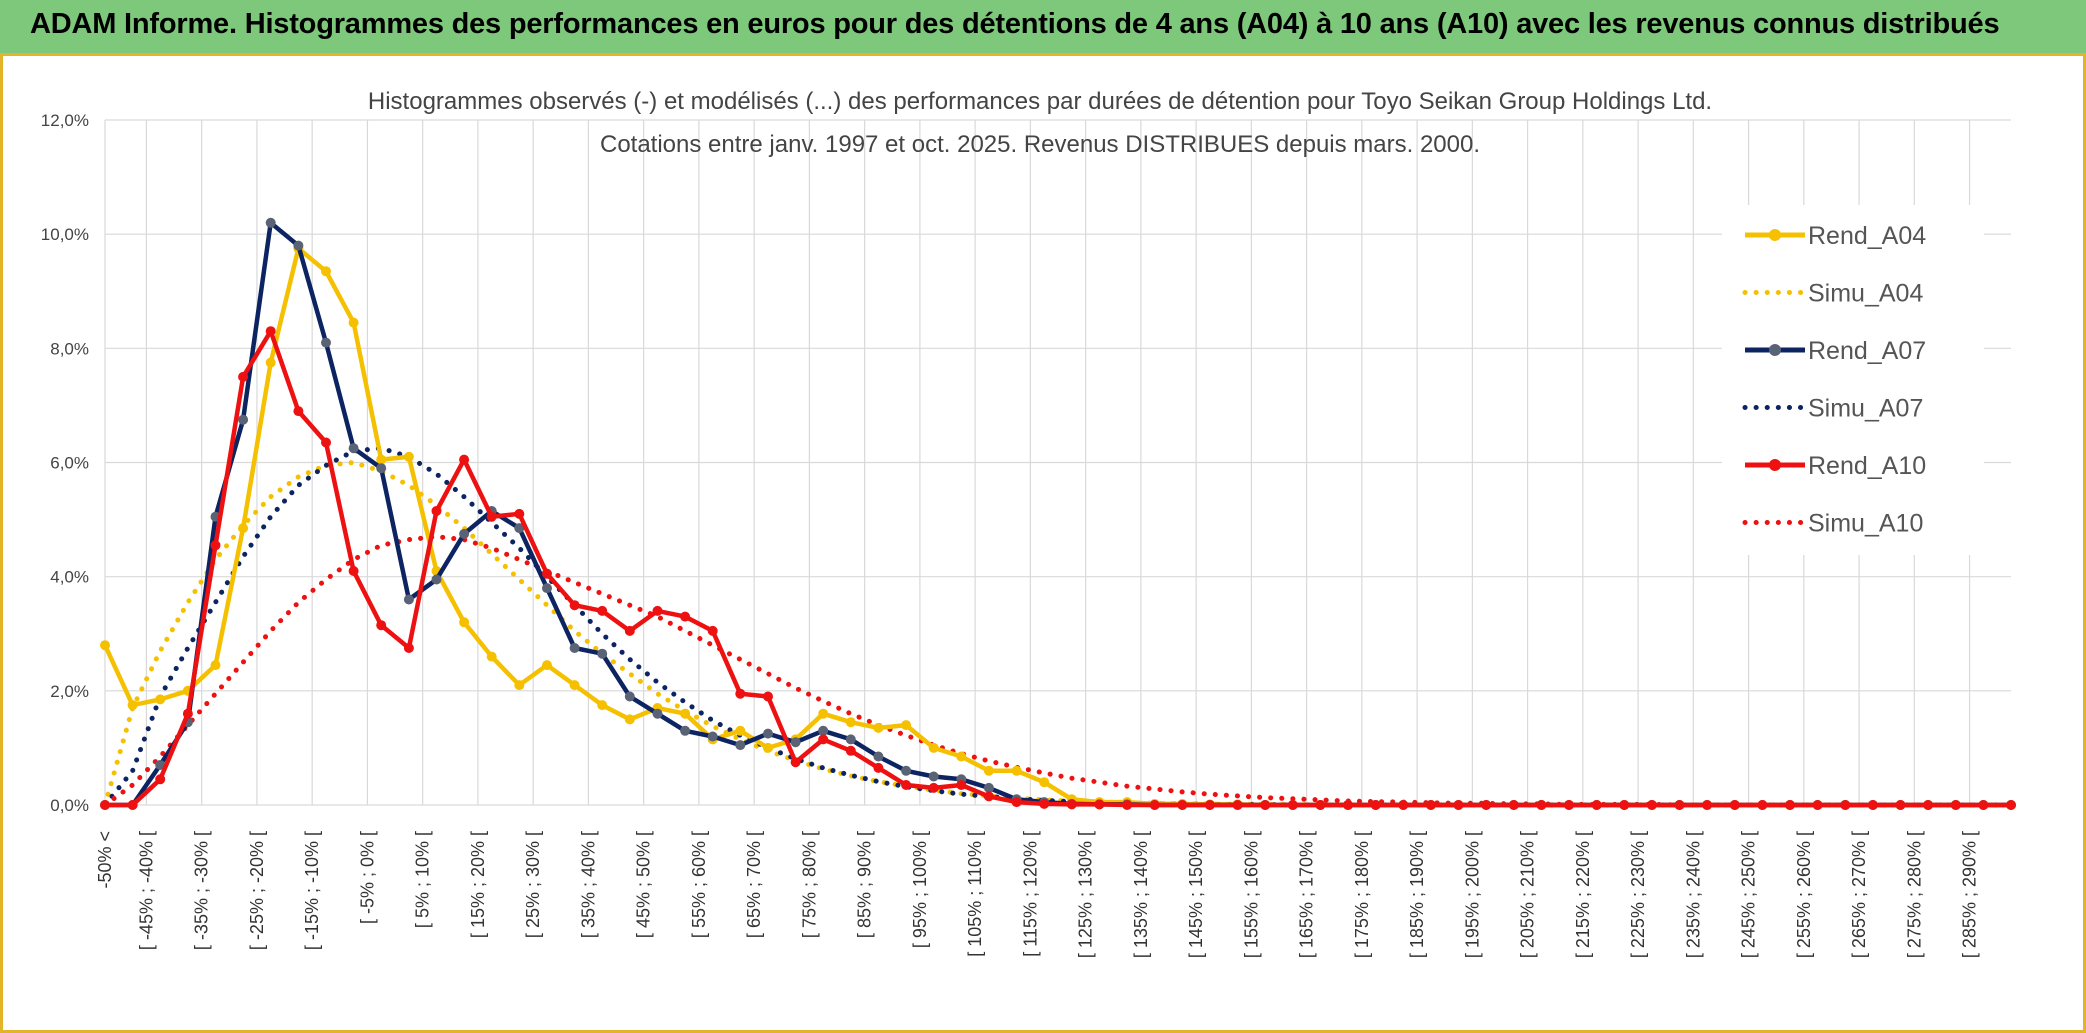  Describe the element at coordinates (865, 884) in the screenshot. I see `x-tick-label: [ 85% ; 90% [` at that location.